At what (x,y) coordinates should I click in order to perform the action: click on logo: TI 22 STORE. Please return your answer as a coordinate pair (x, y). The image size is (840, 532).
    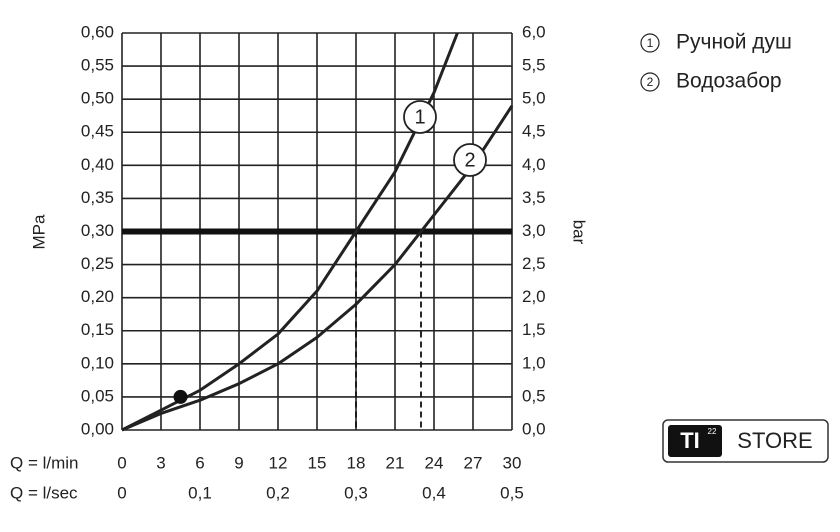
    Looking at the image, I should click on (745, 441).